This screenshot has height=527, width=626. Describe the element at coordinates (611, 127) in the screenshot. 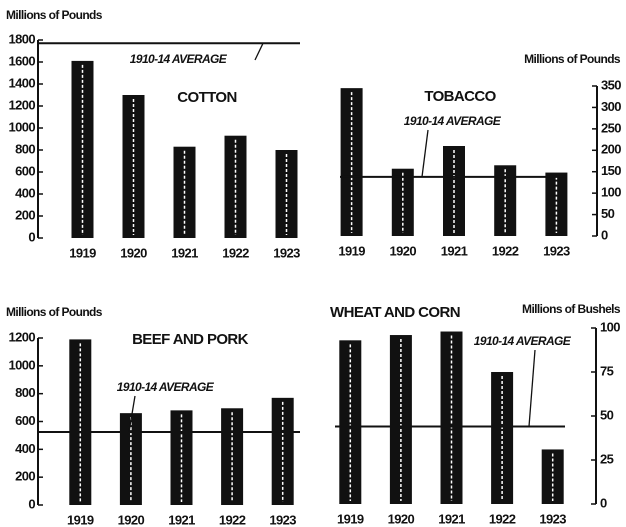

I see `y-tick-label: 250` at that location.